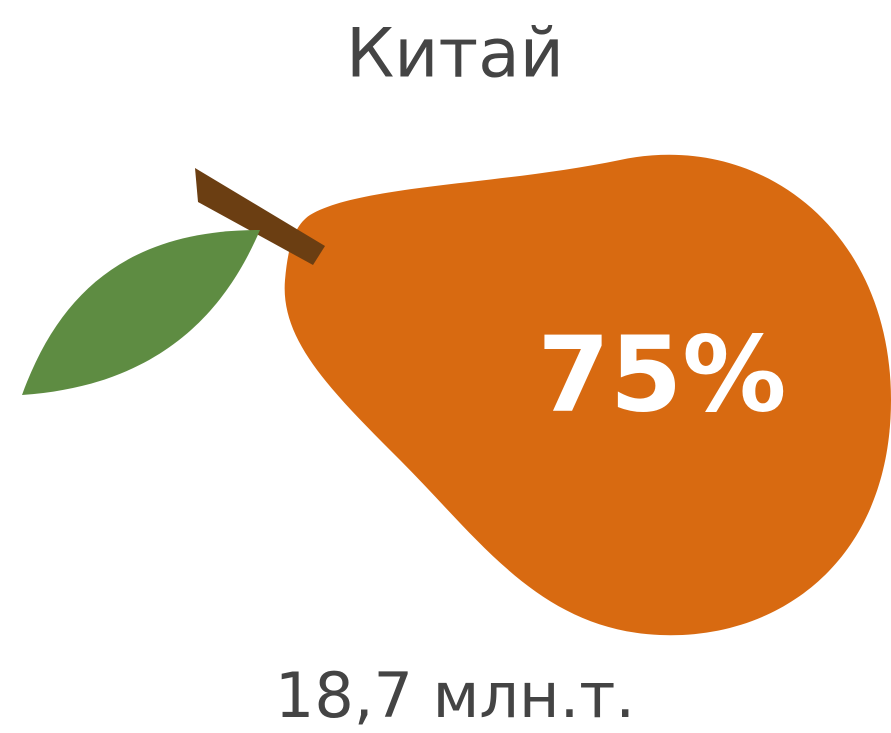  Describe the element at coordinates (662, 374) in the screenshot. I see `share-label: 75%` at that location.